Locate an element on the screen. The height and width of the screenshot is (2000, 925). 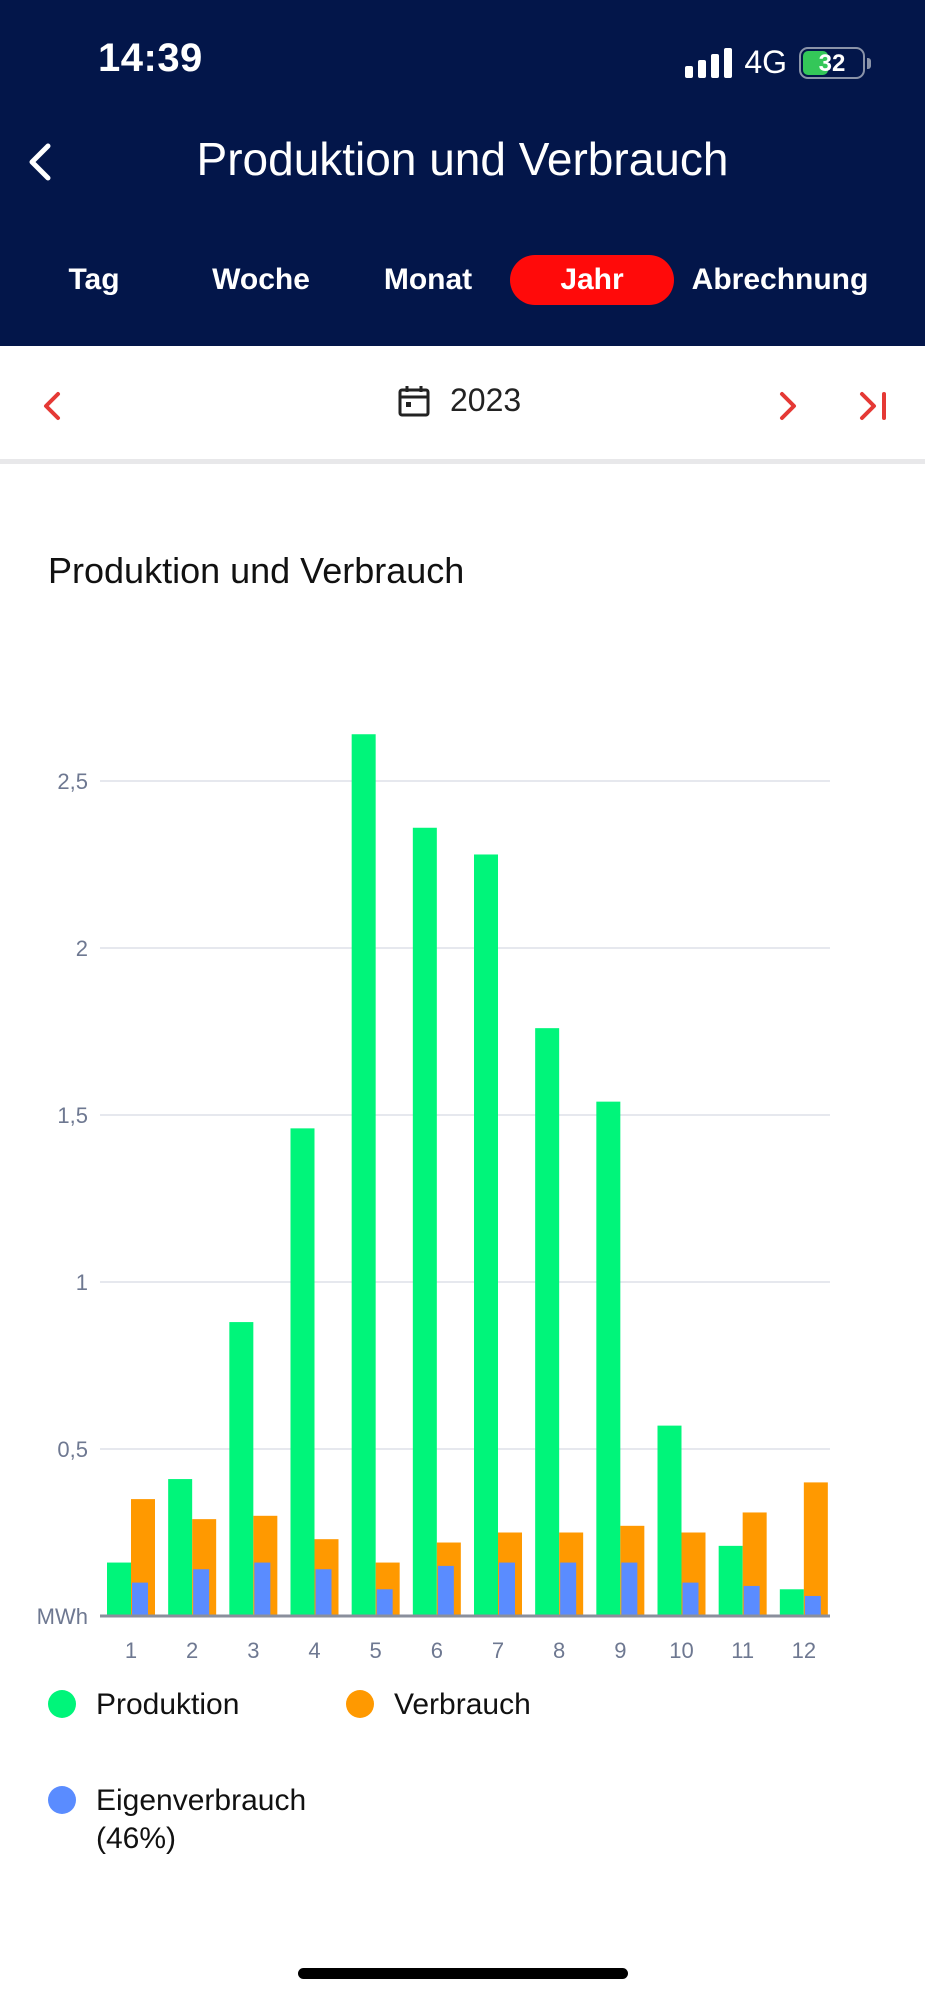
legend-verbrauch: Verbrauch is located at coordinates (438, 1705).